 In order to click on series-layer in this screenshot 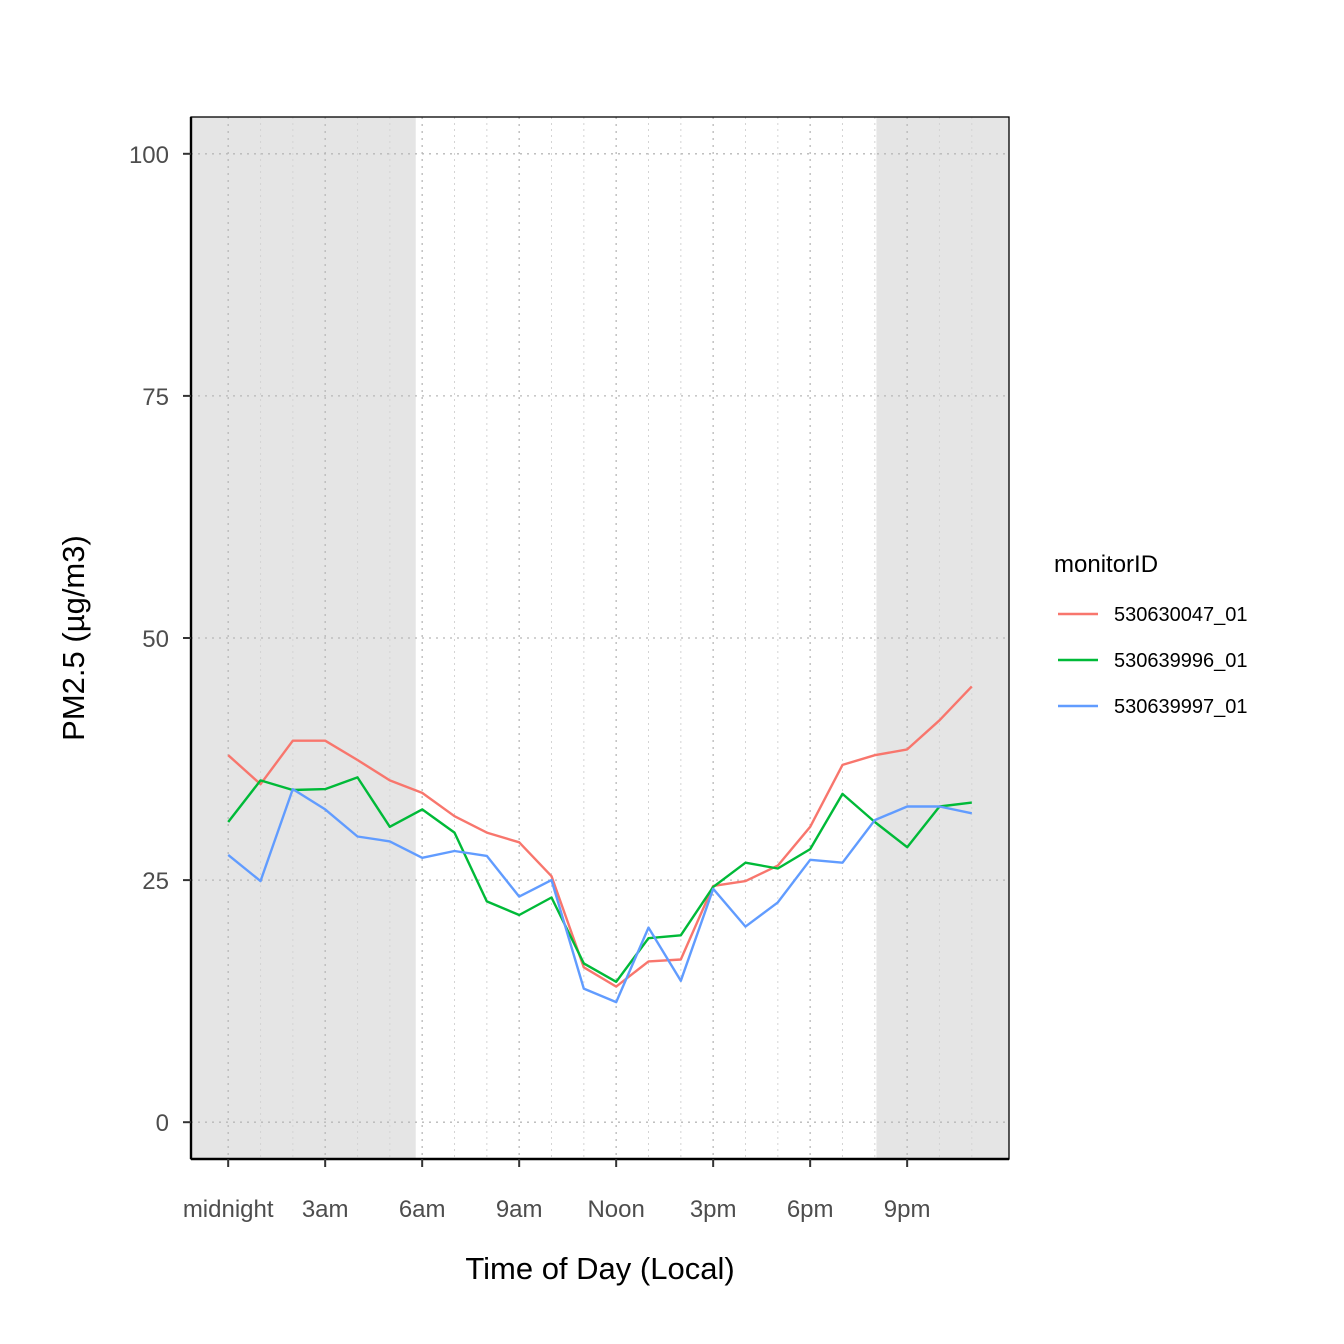, I will do `click(600, 844)`.